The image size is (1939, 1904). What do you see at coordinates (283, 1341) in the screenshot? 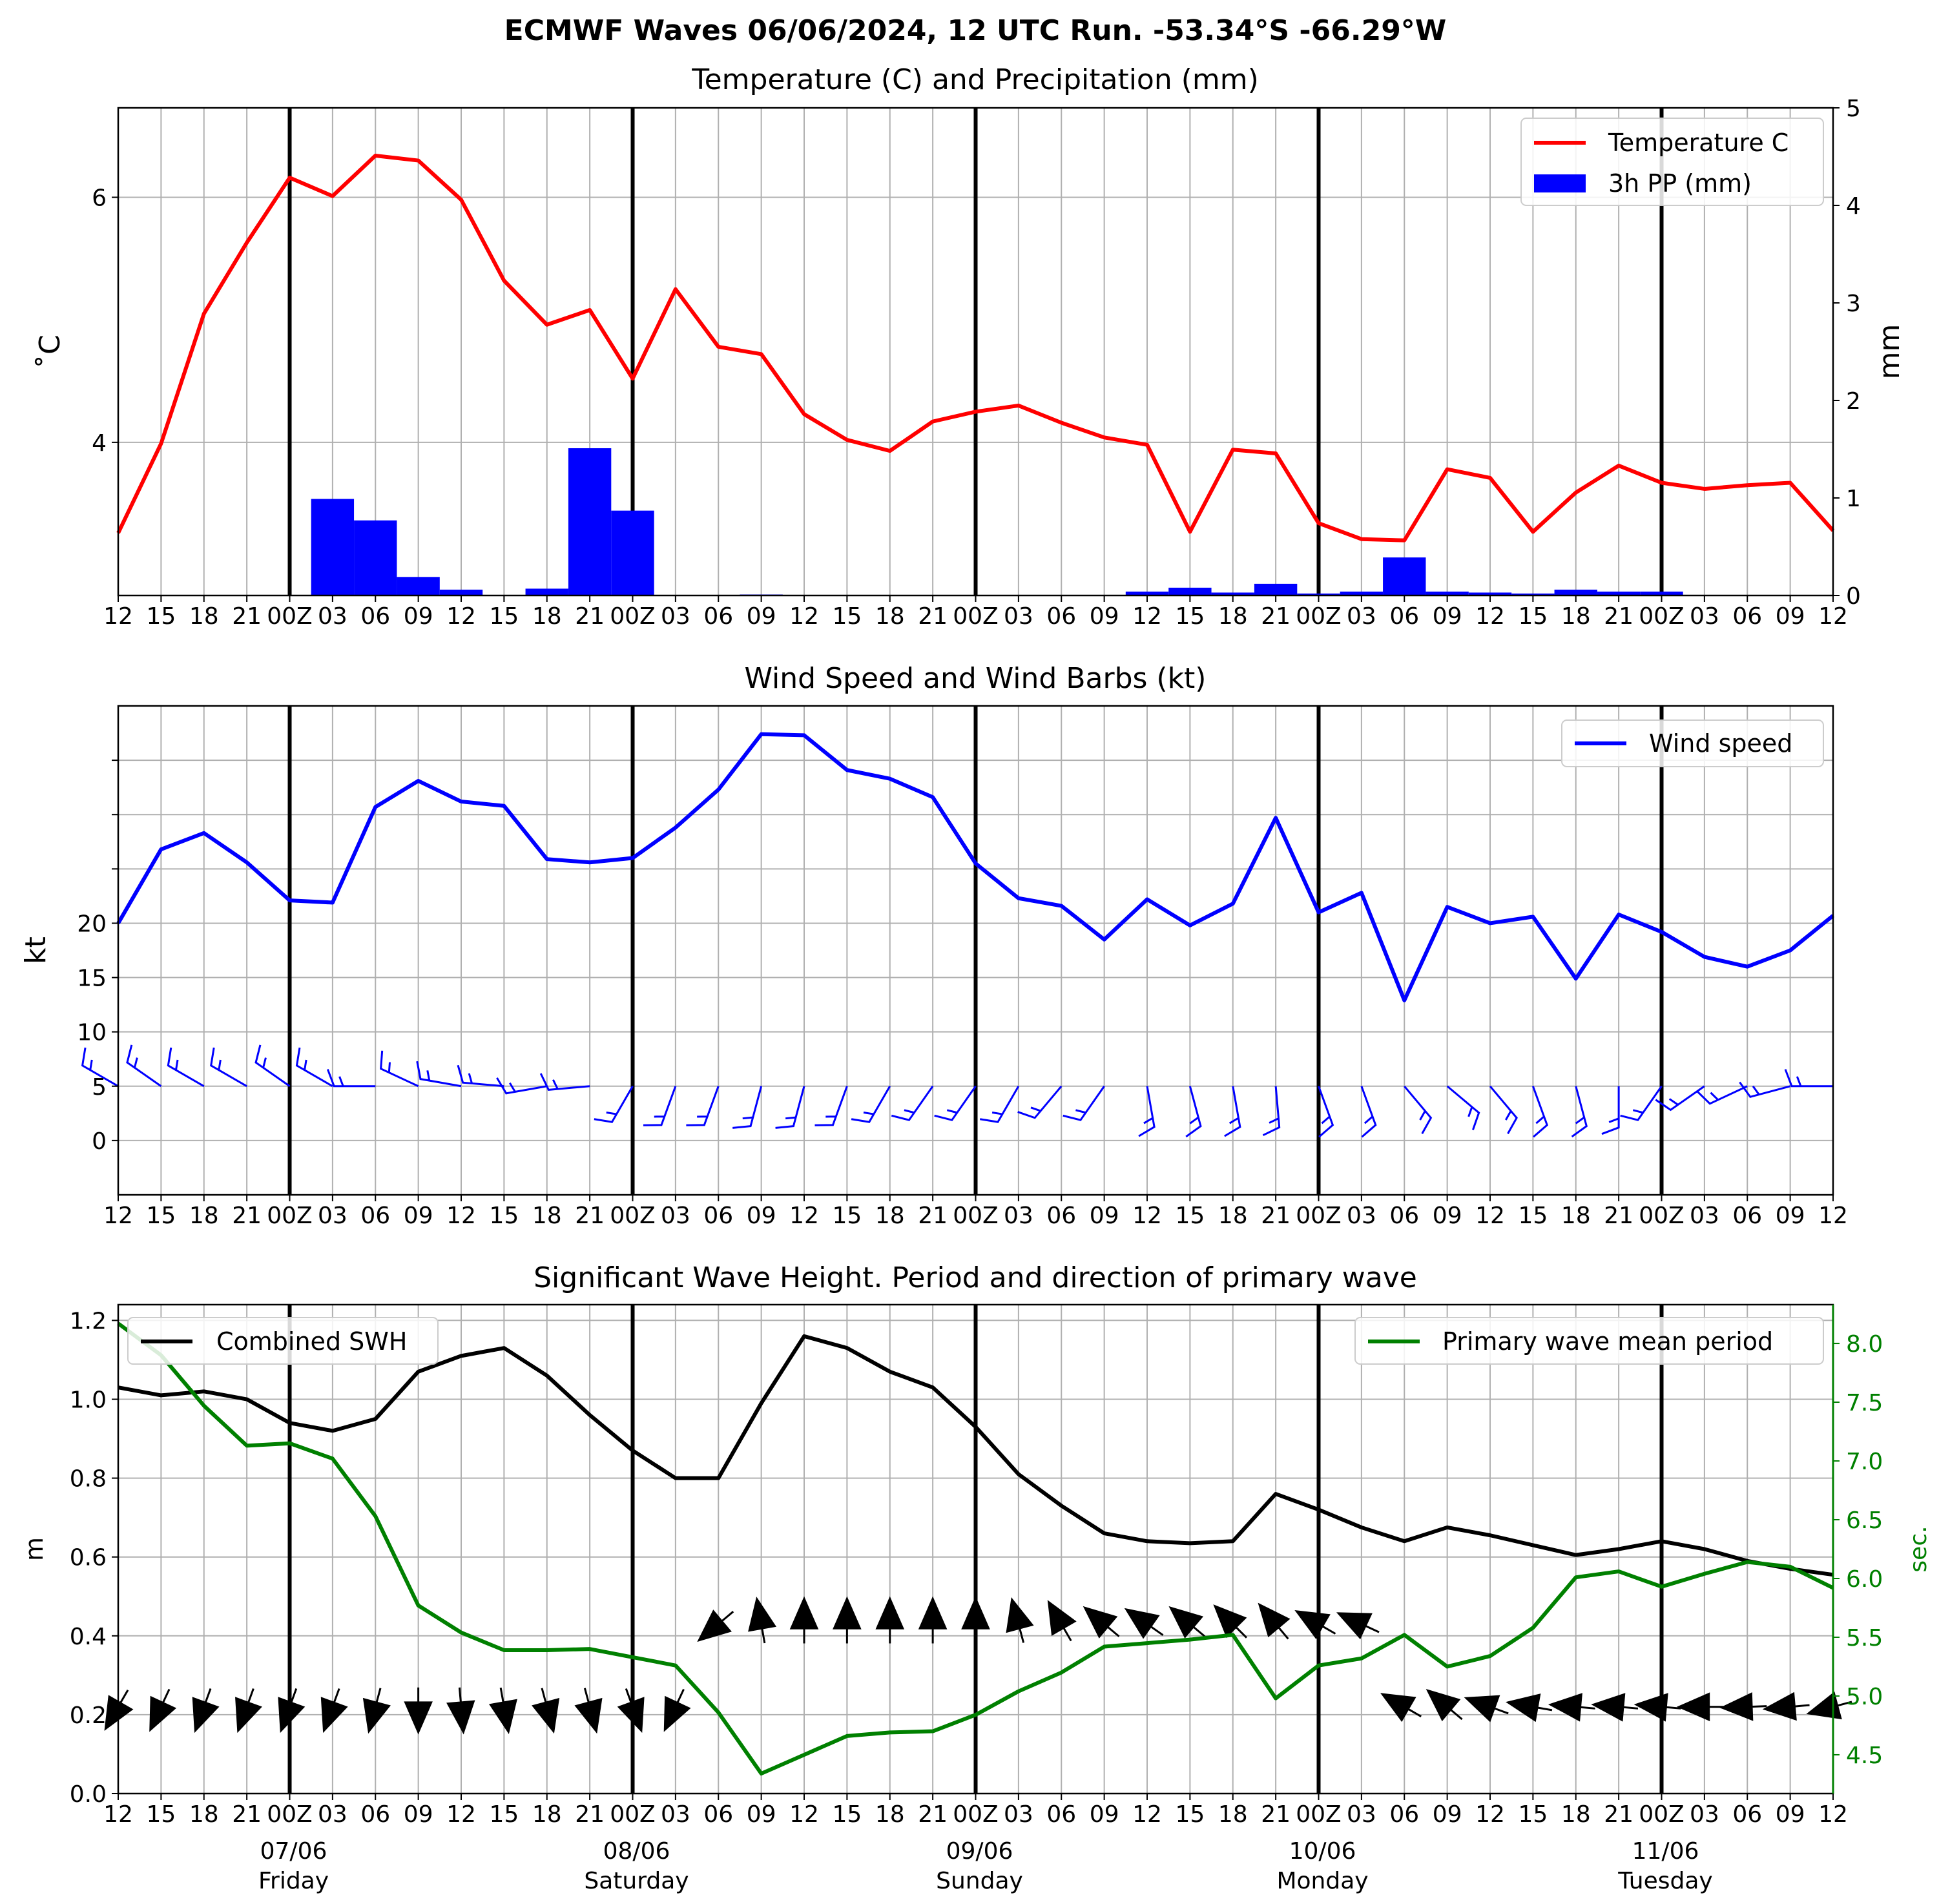
I see `p3-legend-left` at bounding box center [283, 1341].